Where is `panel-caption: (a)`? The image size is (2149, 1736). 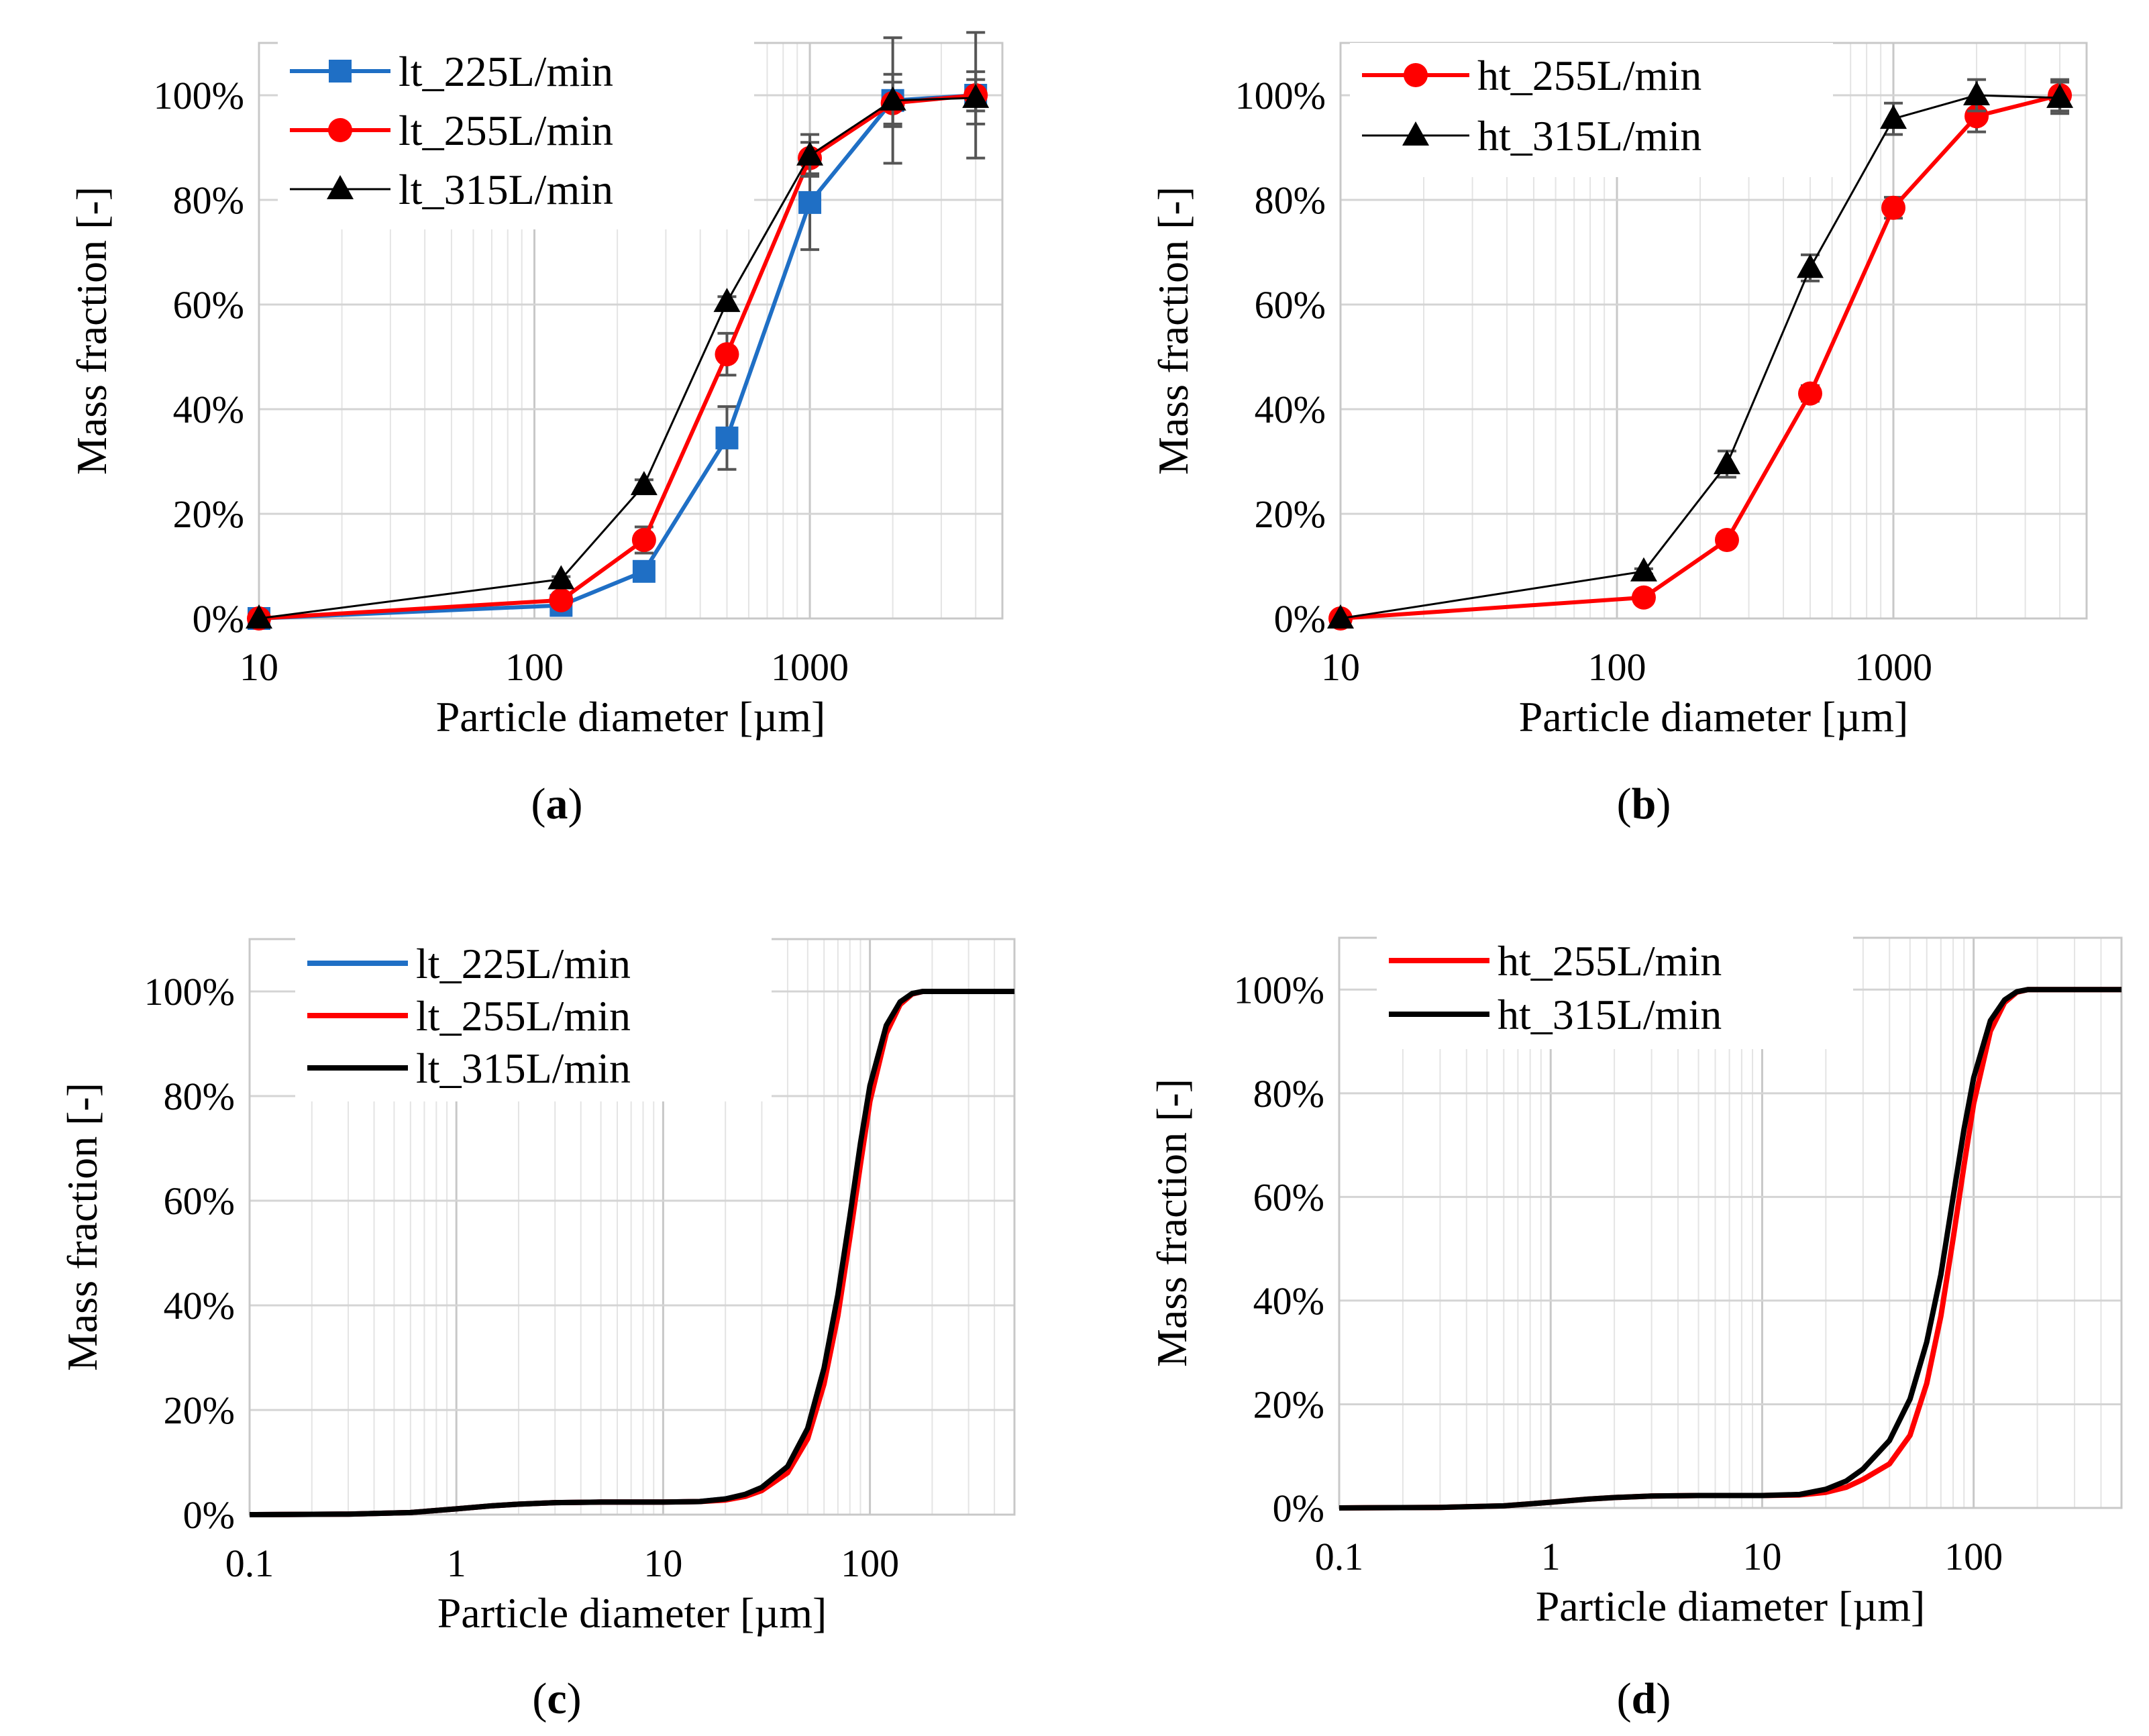 panel-caption: (a) is located at coordinates (557, 803).